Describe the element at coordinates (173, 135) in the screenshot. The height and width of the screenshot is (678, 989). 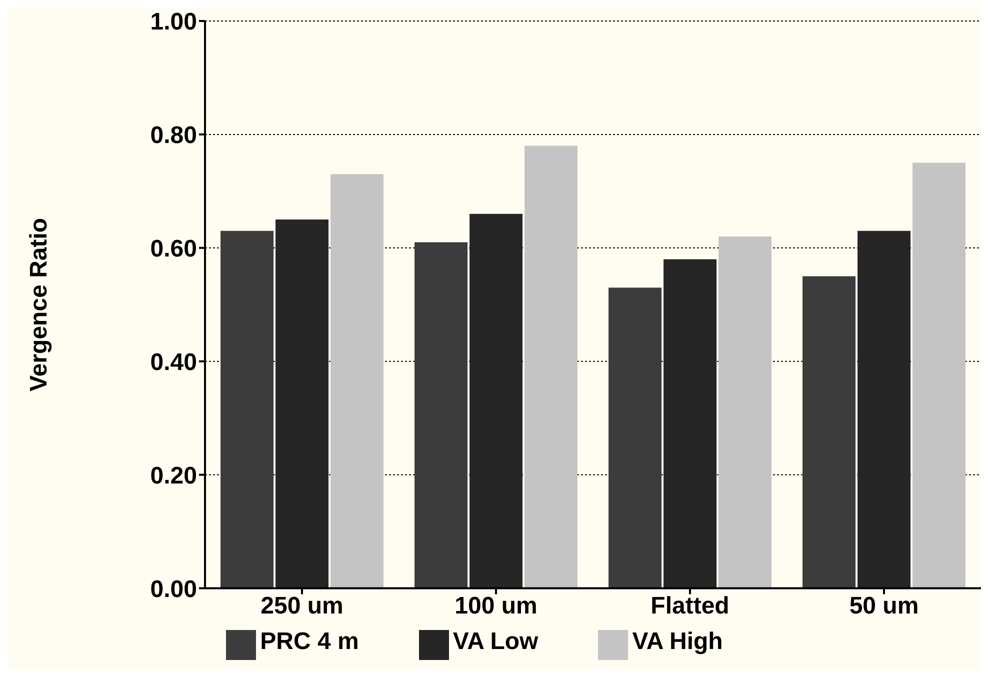
I see `y-tick-label: 0.80` at that location.